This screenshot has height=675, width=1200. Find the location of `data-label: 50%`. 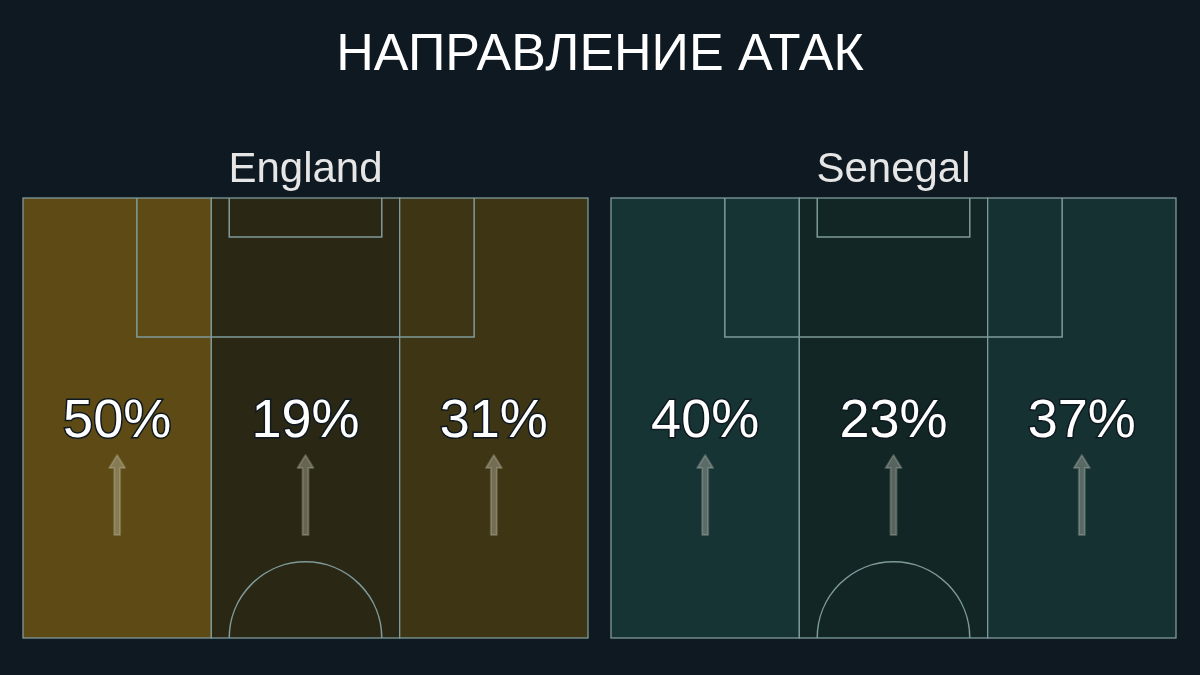

data-label: 50% is located at coordinates (117, 418).